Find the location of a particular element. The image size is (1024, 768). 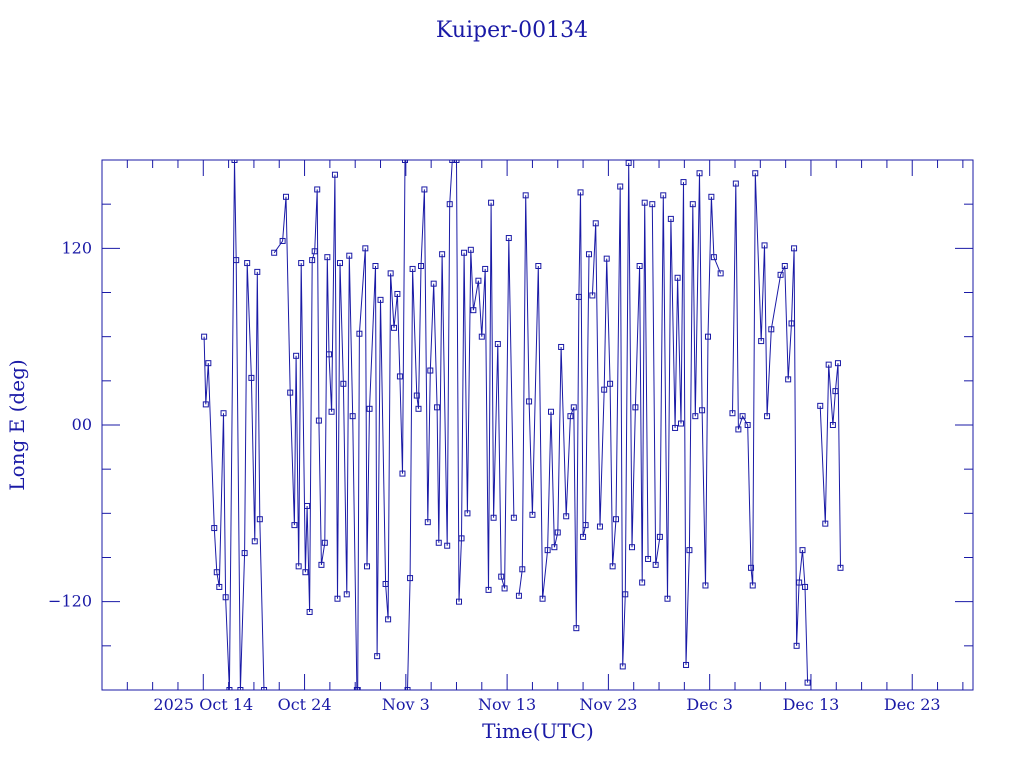

x-tick-label: Nov 3 is located at coordinates (406, 704).